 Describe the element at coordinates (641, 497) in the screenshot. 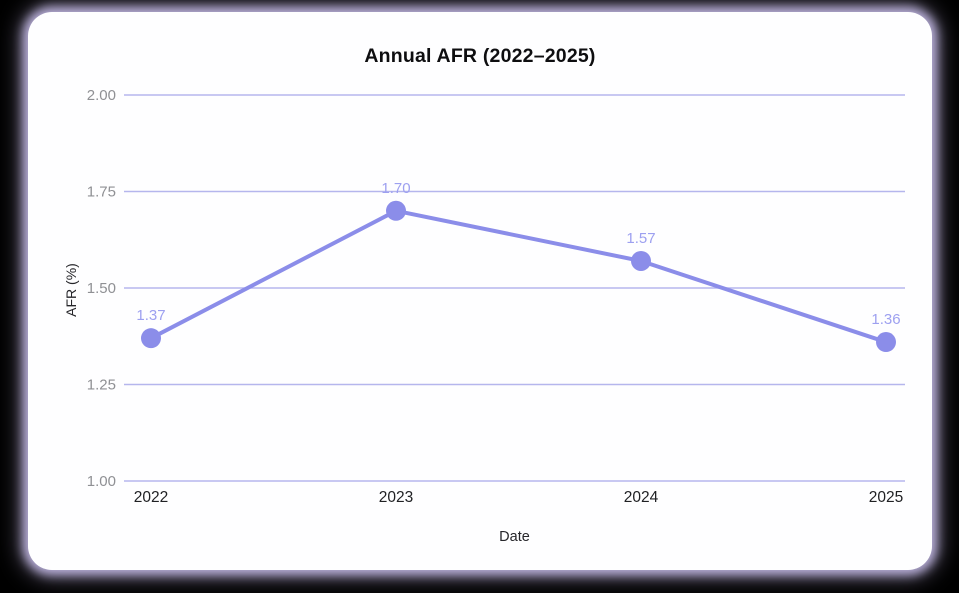

I see `x-tick-label: 2024` at that location.